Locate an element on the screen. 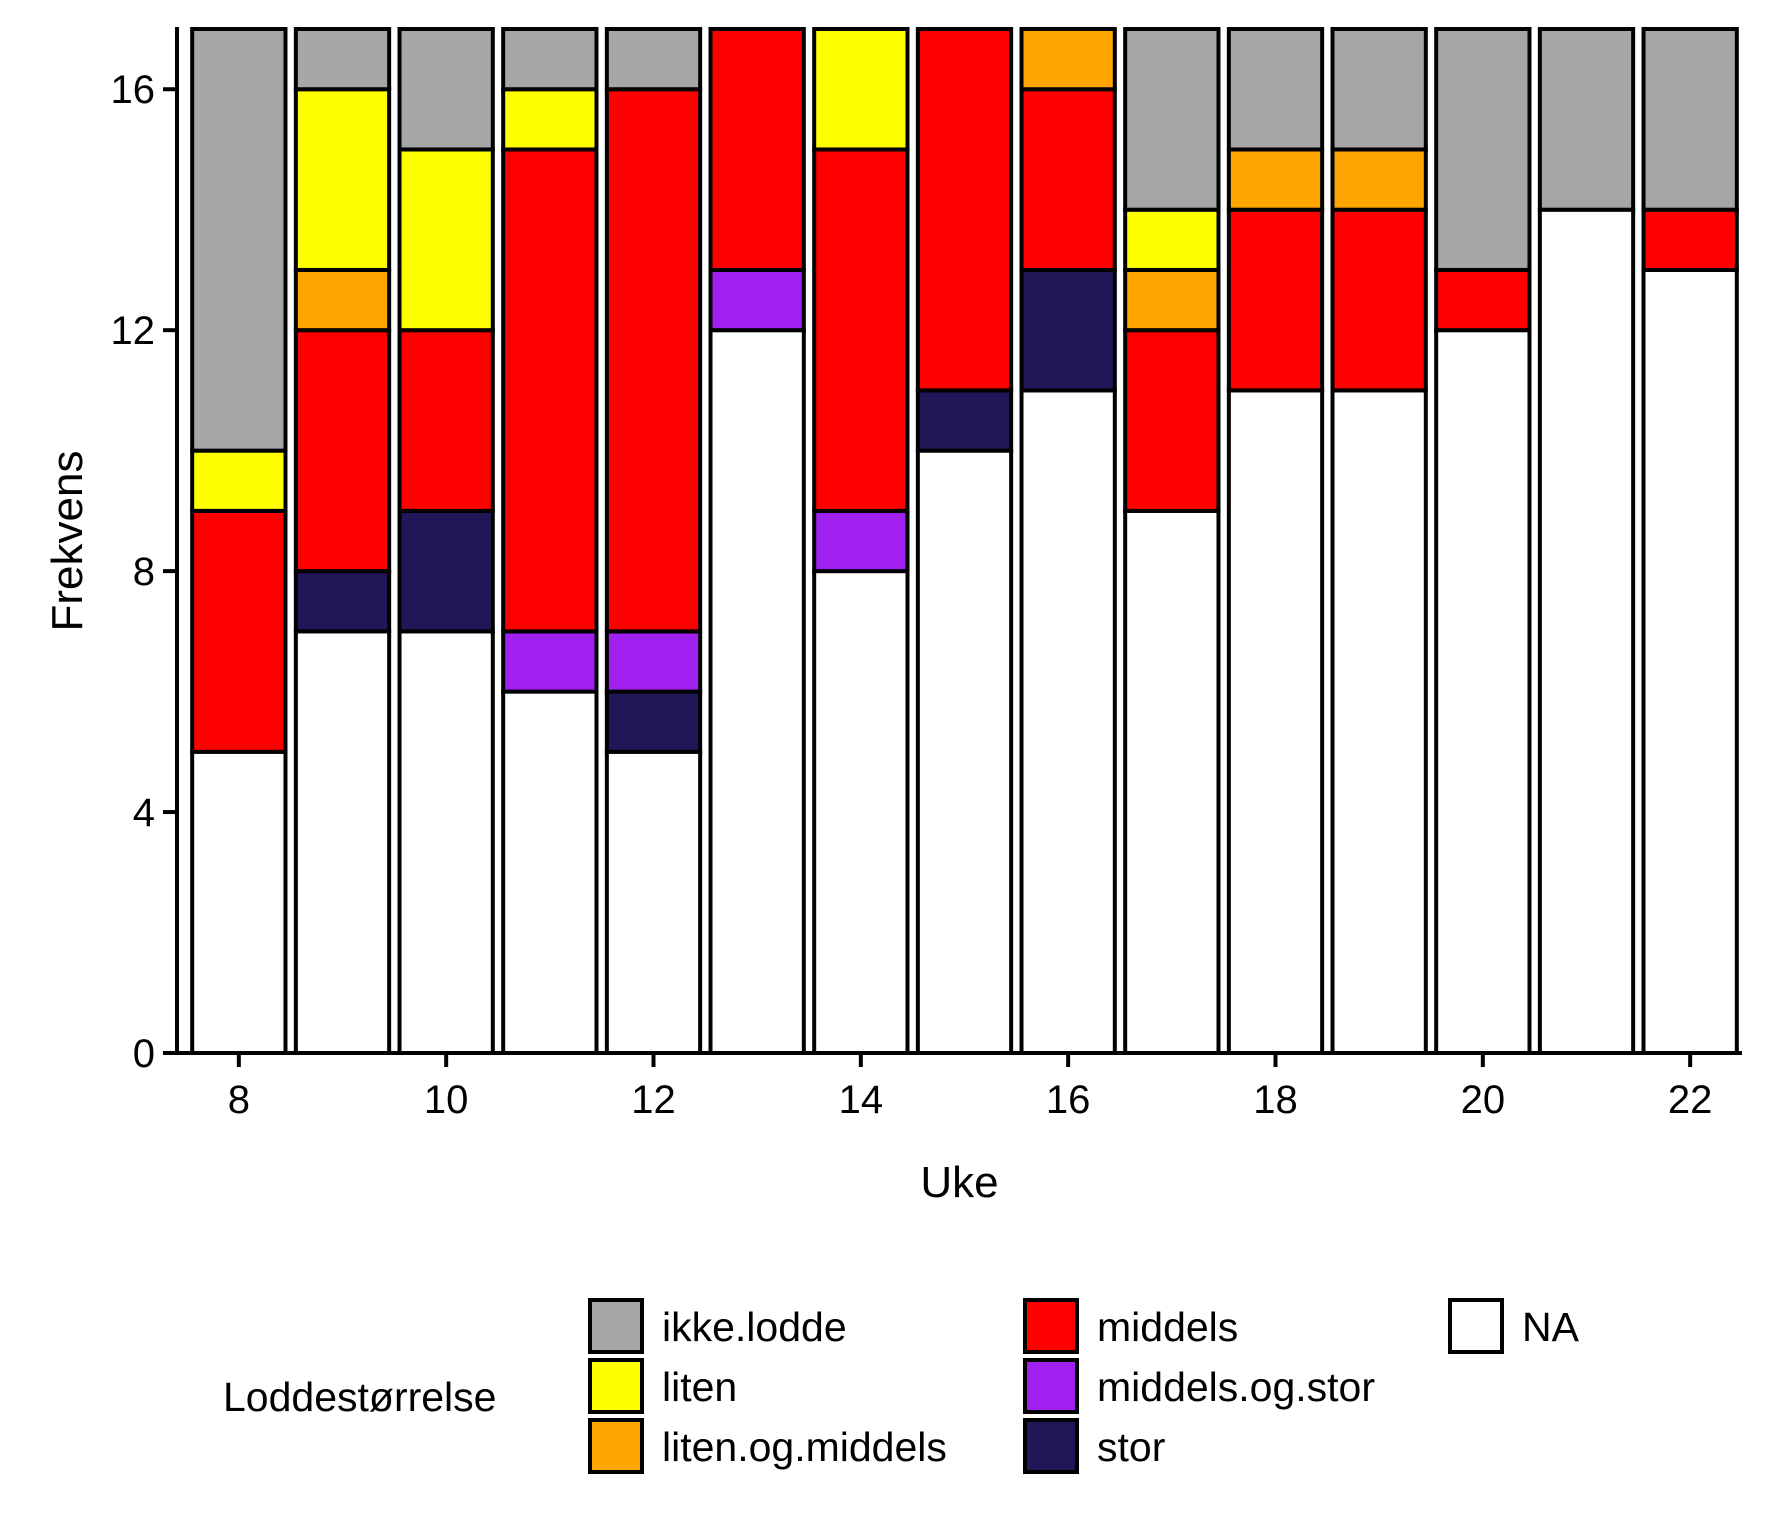 The width and height of the screenshot is (1771, 1535). x-tick-label: 22 is located at coordinates (1690, 1100).